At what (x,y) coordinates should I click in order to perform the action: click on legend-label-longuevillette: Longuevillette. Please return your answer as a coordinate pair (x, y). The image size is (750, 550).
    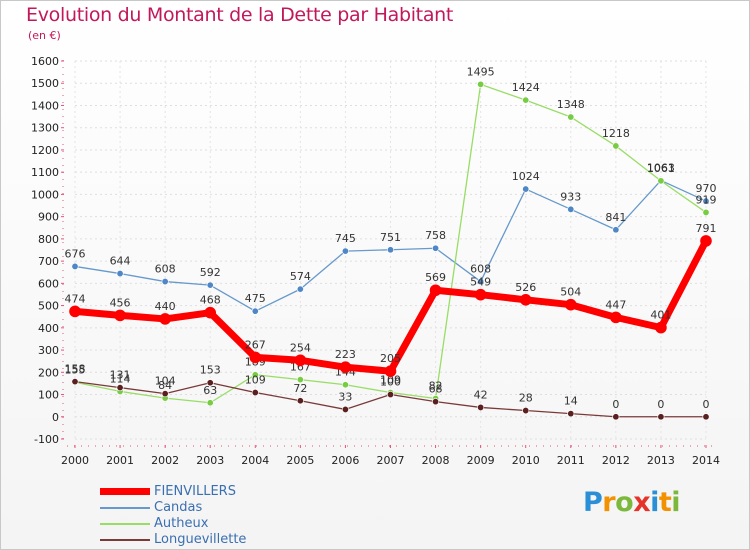
    Looking at the image, I should click on (200, 539).